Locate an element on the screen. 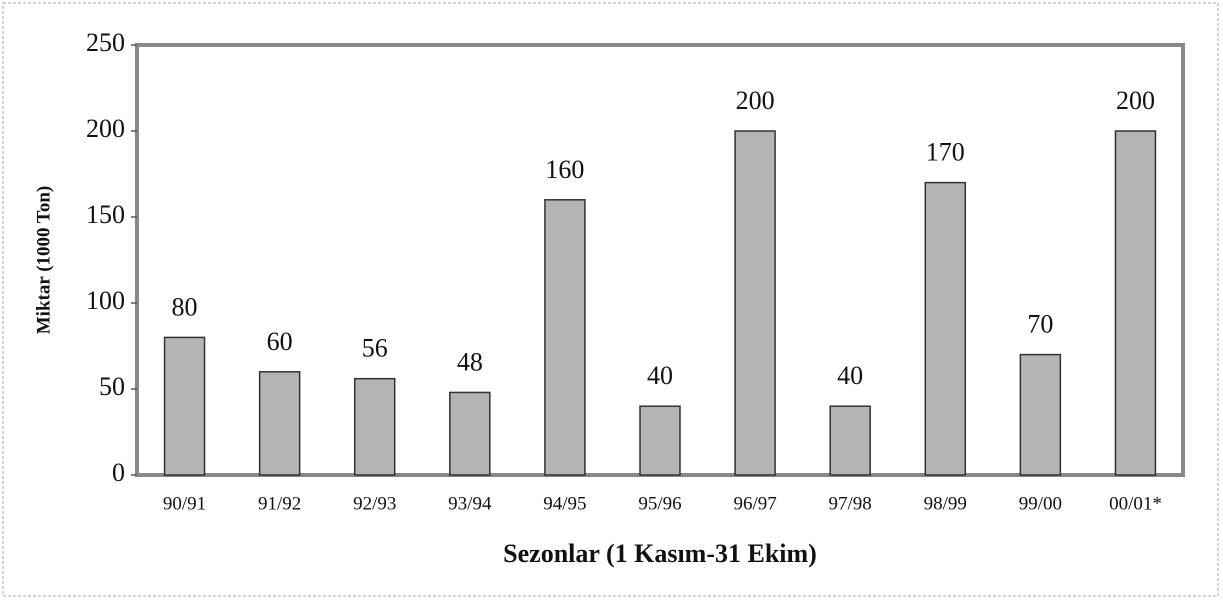 Image resolution: width=1223 pixels, height=601 pixels. data-label: 60 is located at coordinates (280, 341).